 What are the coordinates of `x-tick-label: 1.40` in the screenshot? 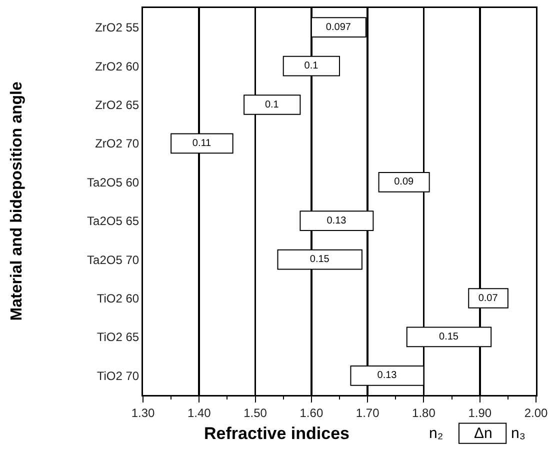 It's located at (199, 413).